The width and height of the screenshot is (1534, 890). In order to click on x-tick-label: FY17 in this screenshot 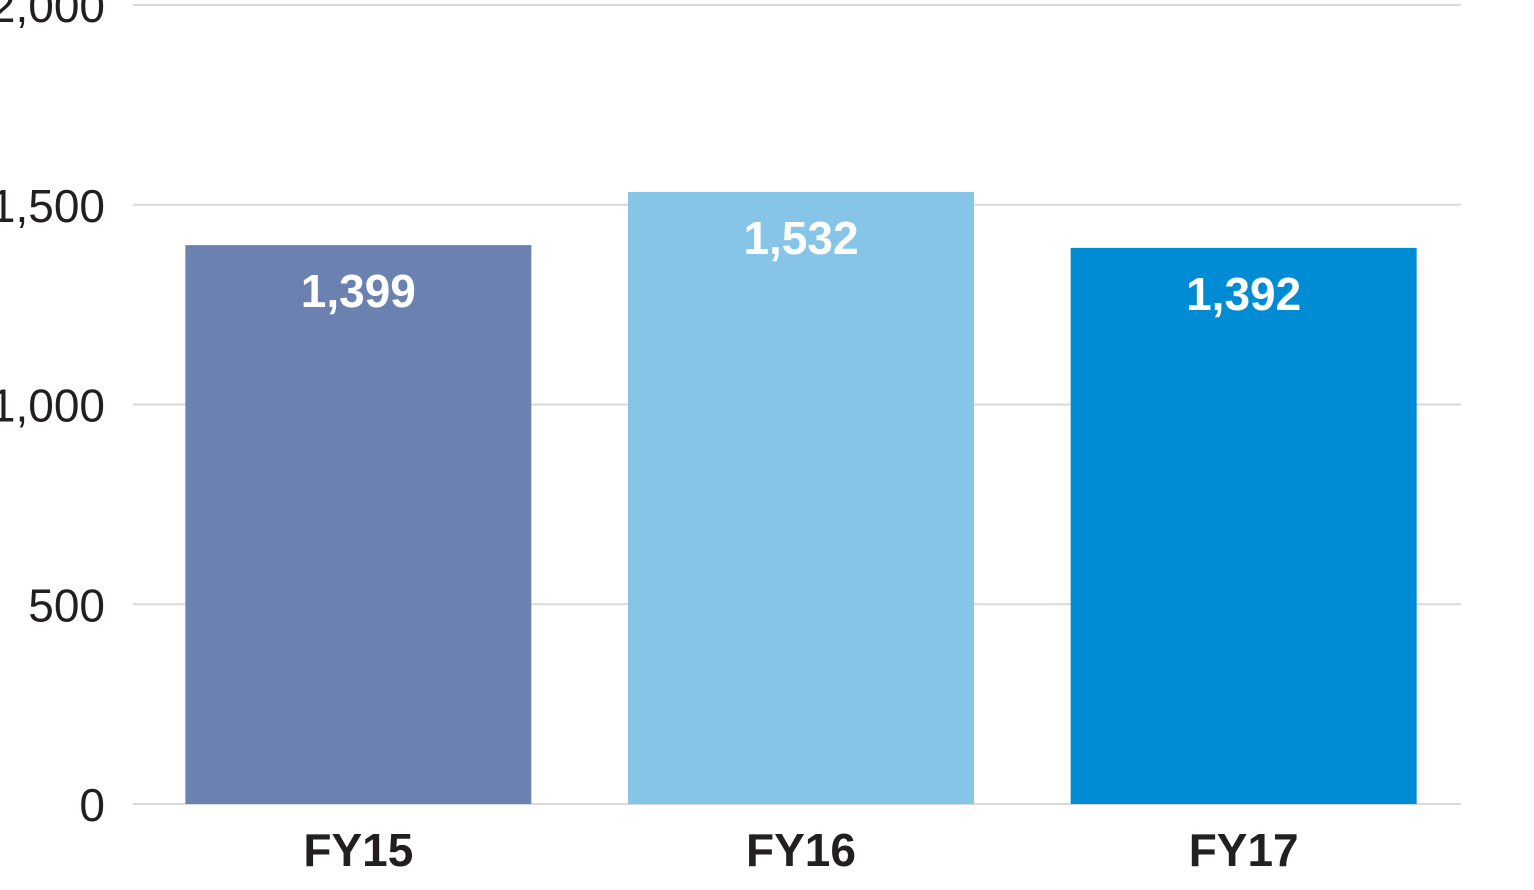, I will do `click(1244, 850)`.